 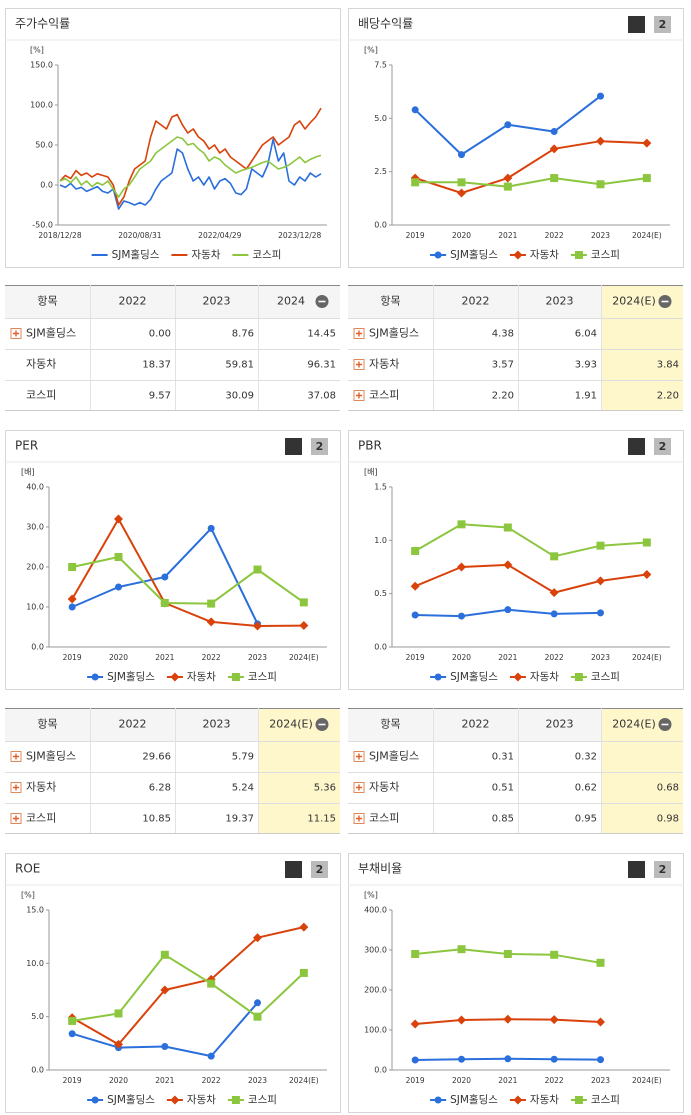 I want to click on x-tick-label: 2022, so click(x=554, y=1080).